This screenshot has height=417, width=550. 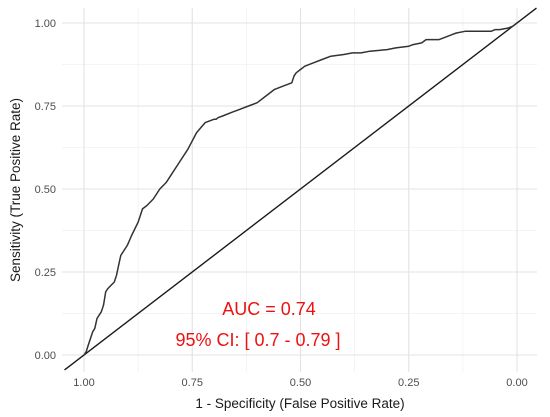 What do you see at coordinates (45, 356) in the screenshot?
I see `y-tick-label: 0.00` at bounding box center [45, 356].